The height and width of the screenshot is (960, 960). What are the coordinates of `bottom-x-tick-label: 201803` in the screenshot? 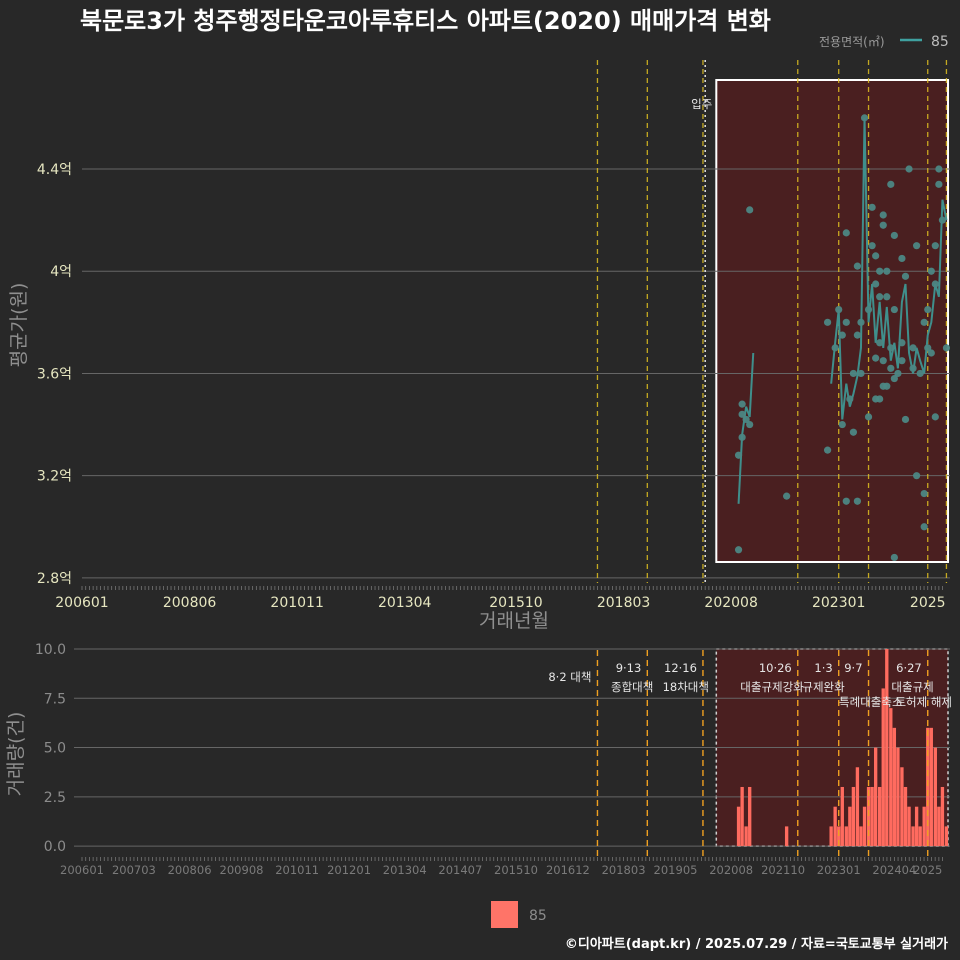 It's located at (624, 870).